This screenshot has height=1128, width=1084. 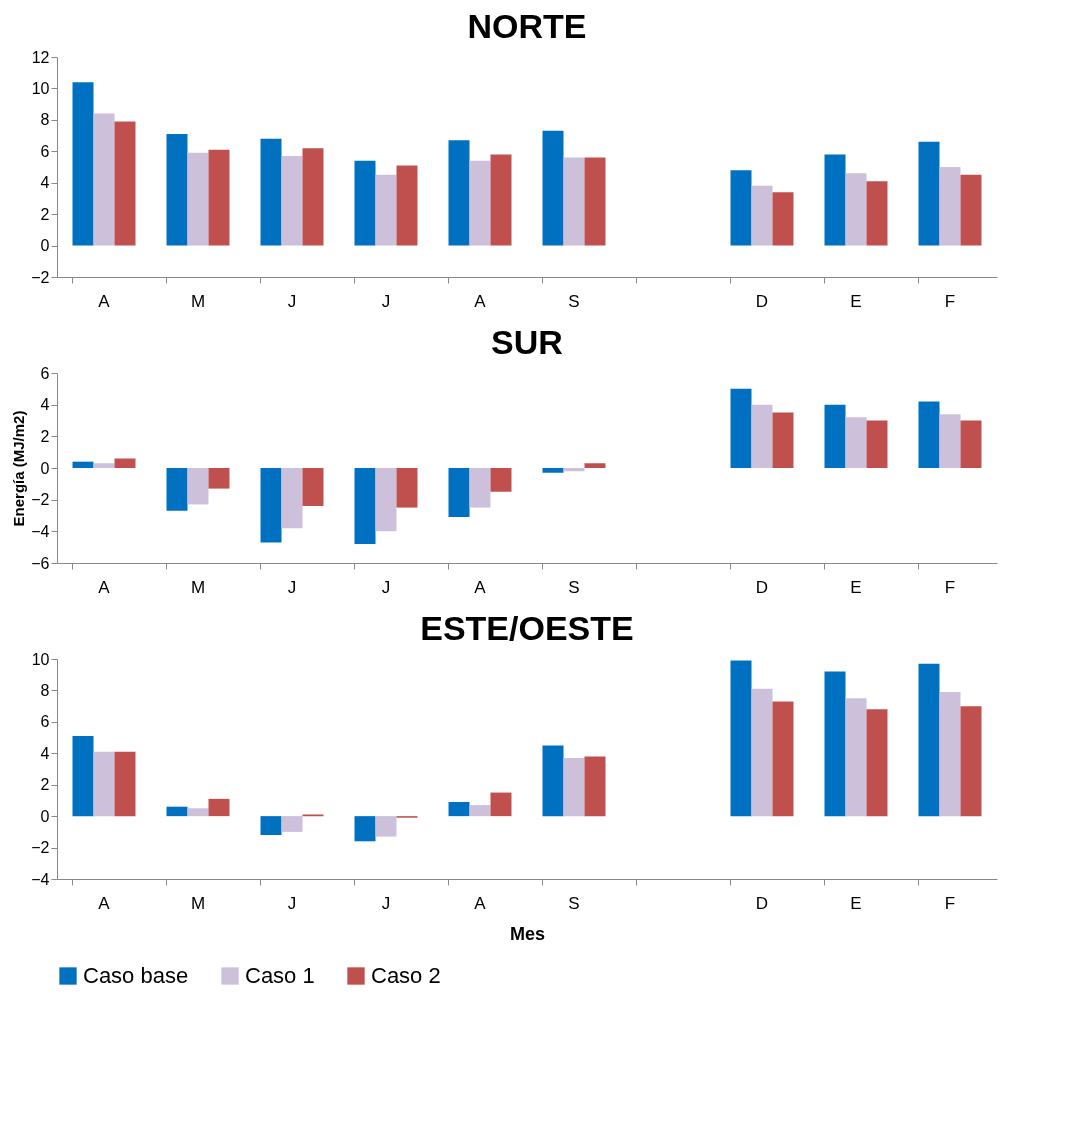 What do you see at coordinates (406, 975) in the screenshot?
I see `legend-label: Caso 2` at bounding box center [406, 975].